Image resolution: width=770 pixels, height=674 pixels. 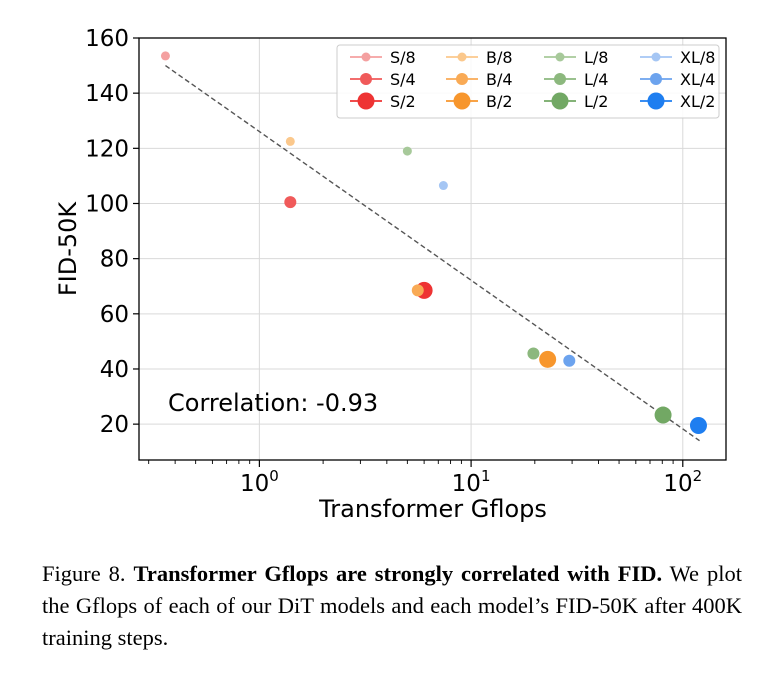 What do you see at coordinates (698, 476) in the screenshot?
I see `x-tick-exponent: 2` at bounding box center [698, 476].